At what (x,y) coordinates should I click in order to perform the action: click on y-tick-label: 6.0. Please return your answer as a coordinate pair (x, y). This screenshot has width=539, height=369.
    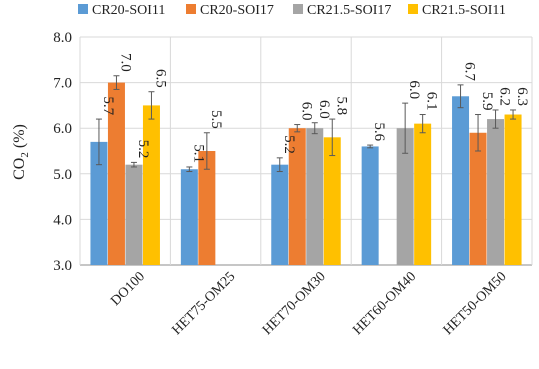
    Looking at the image, I should click on (62, 129).